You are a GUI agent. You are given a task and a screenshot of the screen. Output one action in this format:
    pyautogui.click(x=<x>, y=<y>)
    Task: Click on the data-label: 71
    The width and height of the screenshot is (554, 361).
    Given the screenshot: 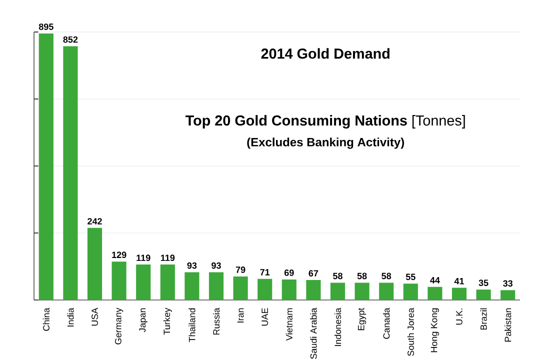 What is the action you would take?
    pyautogui.click(x=265, y=272)
    